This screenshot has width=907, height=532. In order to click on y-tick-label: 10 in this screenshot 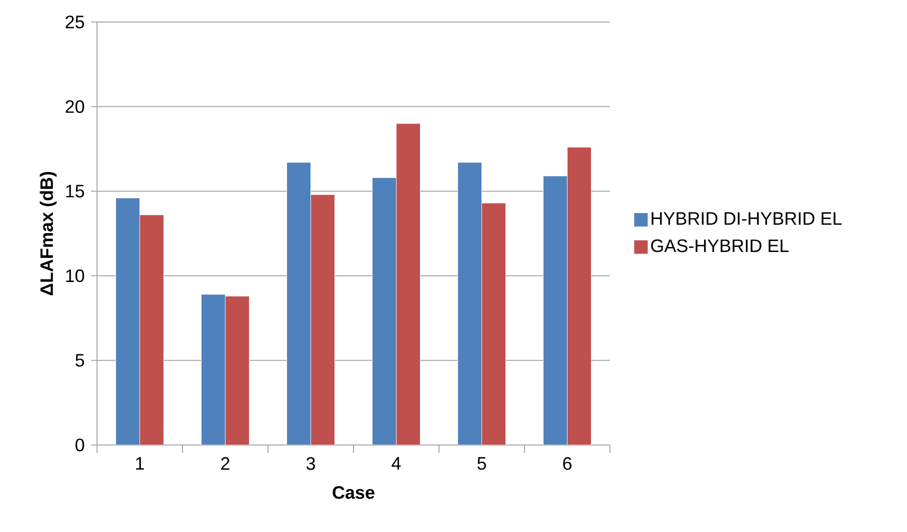, I will do `click(75, 275)`.